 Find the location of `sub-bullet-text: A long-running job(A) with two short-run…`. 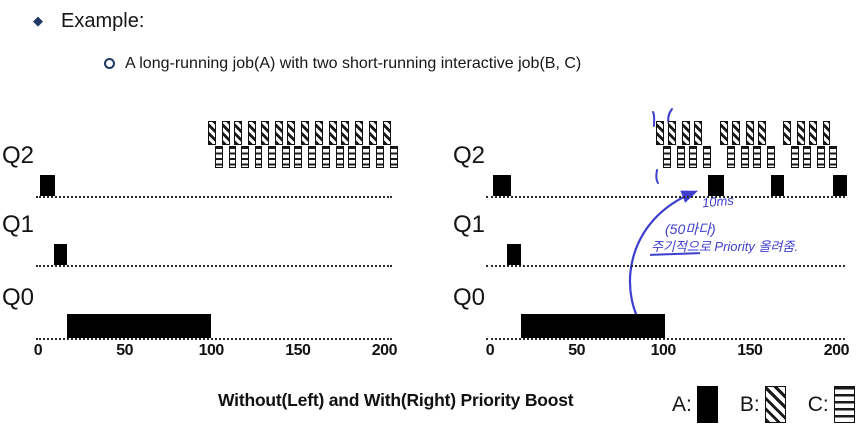

sub-bullet-text: A long-running job(A) with two short-run… is located at coordinates (353, 63).